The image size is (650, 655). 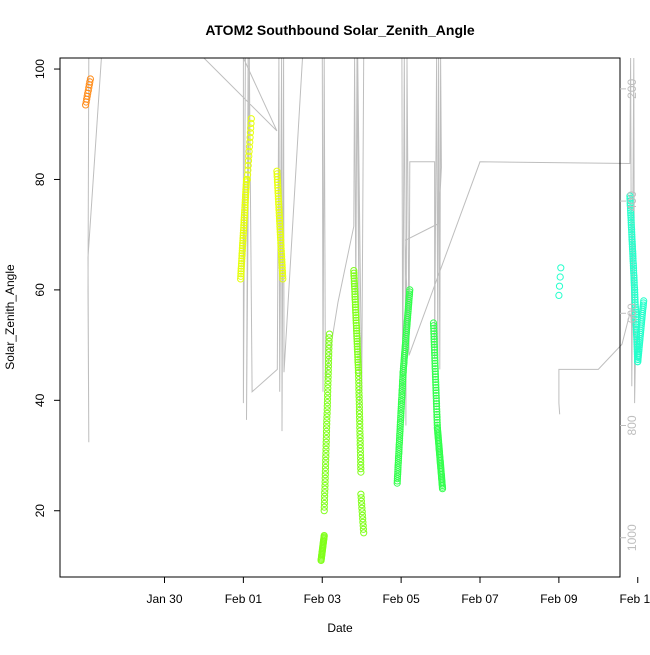 I want to click on x-tick-label: Feb 03, so click(x=323, y=599).